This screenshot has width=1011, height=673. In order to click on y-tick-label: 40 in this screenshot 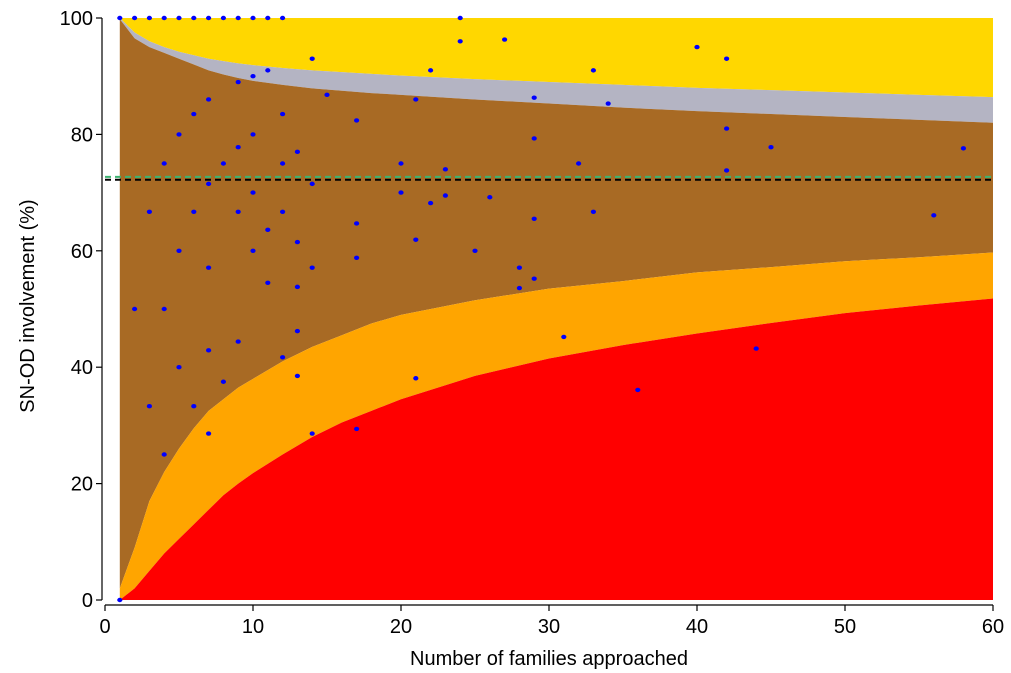, I will do `click(82, 368)`.